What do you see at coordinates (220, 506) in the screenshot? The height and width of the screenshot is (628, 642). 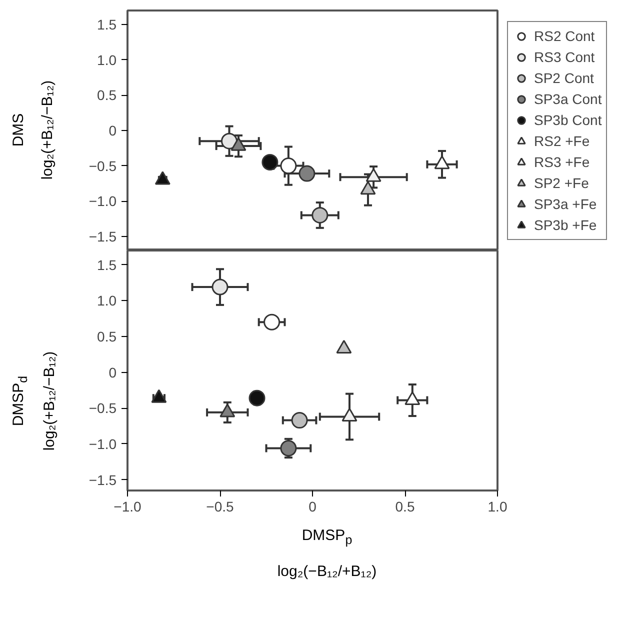 I see `x-tick-label: −0.5` at bounding box center [220, 506].